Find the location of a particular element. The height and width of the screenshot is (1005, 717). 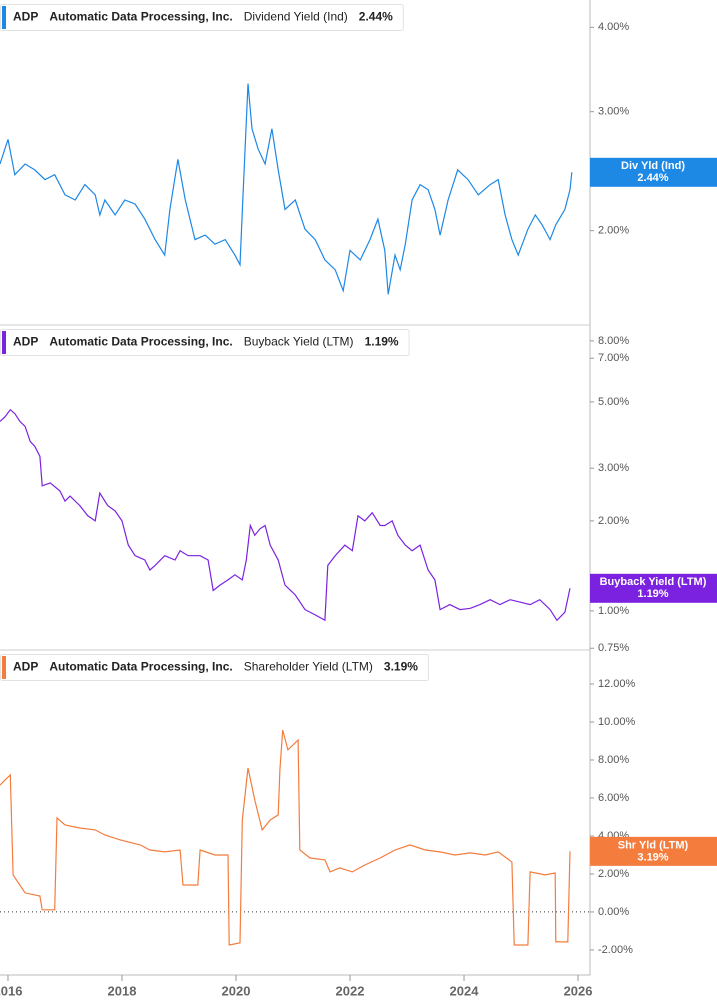

x-tick-label: 2018 is located at coordinates (122, 990).